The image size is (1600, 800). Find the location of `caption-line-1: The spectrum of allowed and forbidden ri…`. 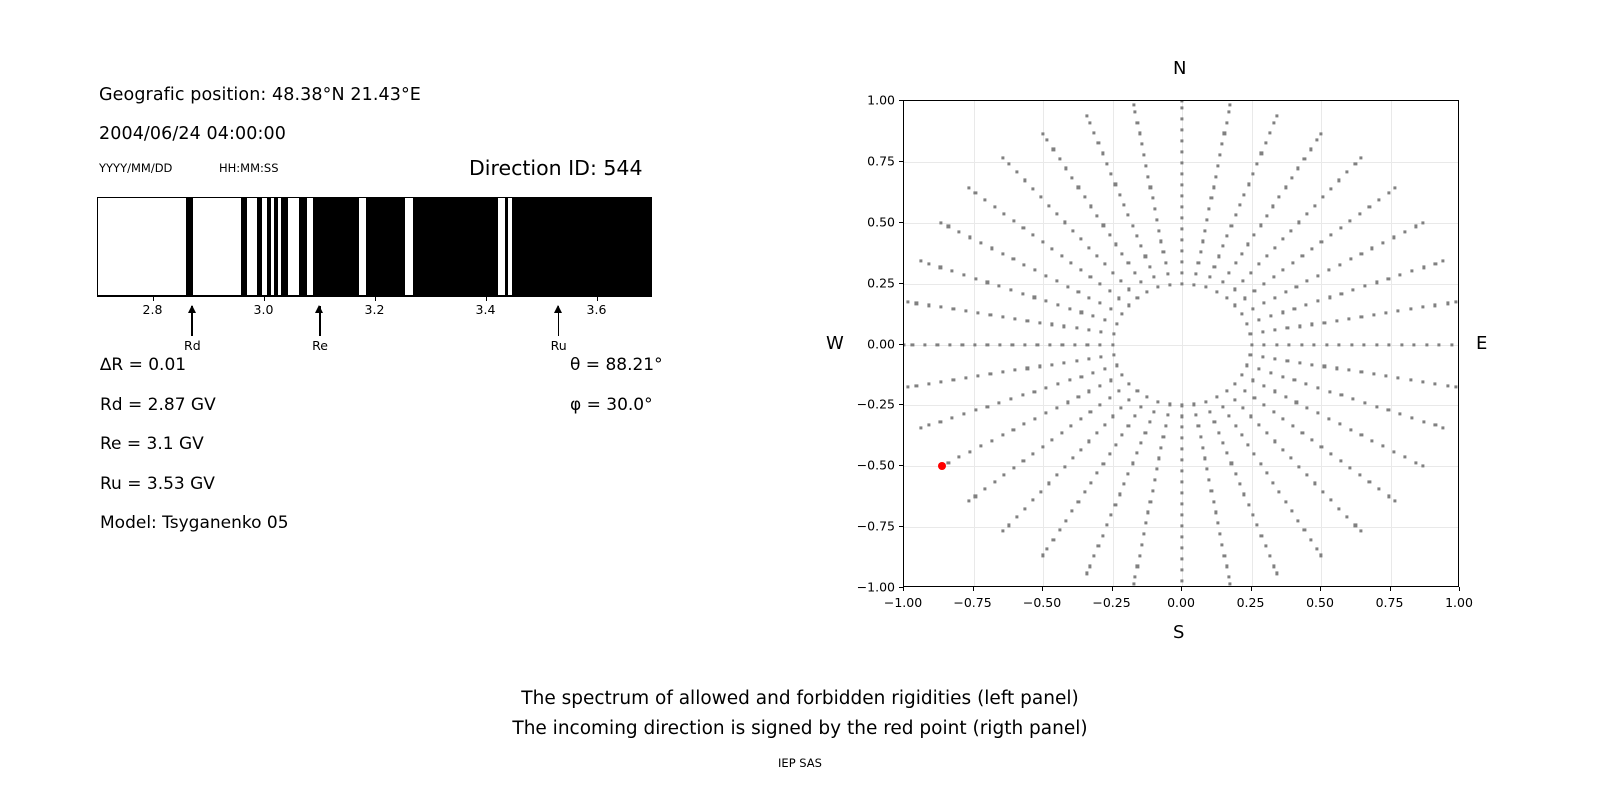

caption-line-1: The spectrum of allowed and forbidden ri… is located at coordinates (800, 698).